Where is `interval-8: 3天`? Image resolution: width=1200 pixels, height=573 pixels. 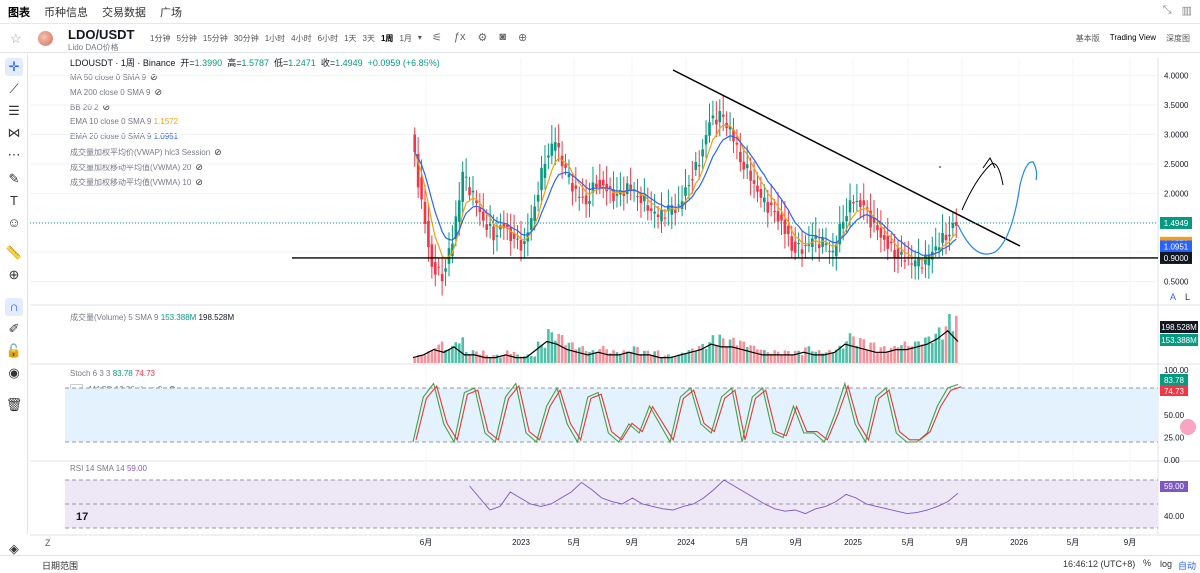
interval-8: 3天 is located at coordinates (368, 38).